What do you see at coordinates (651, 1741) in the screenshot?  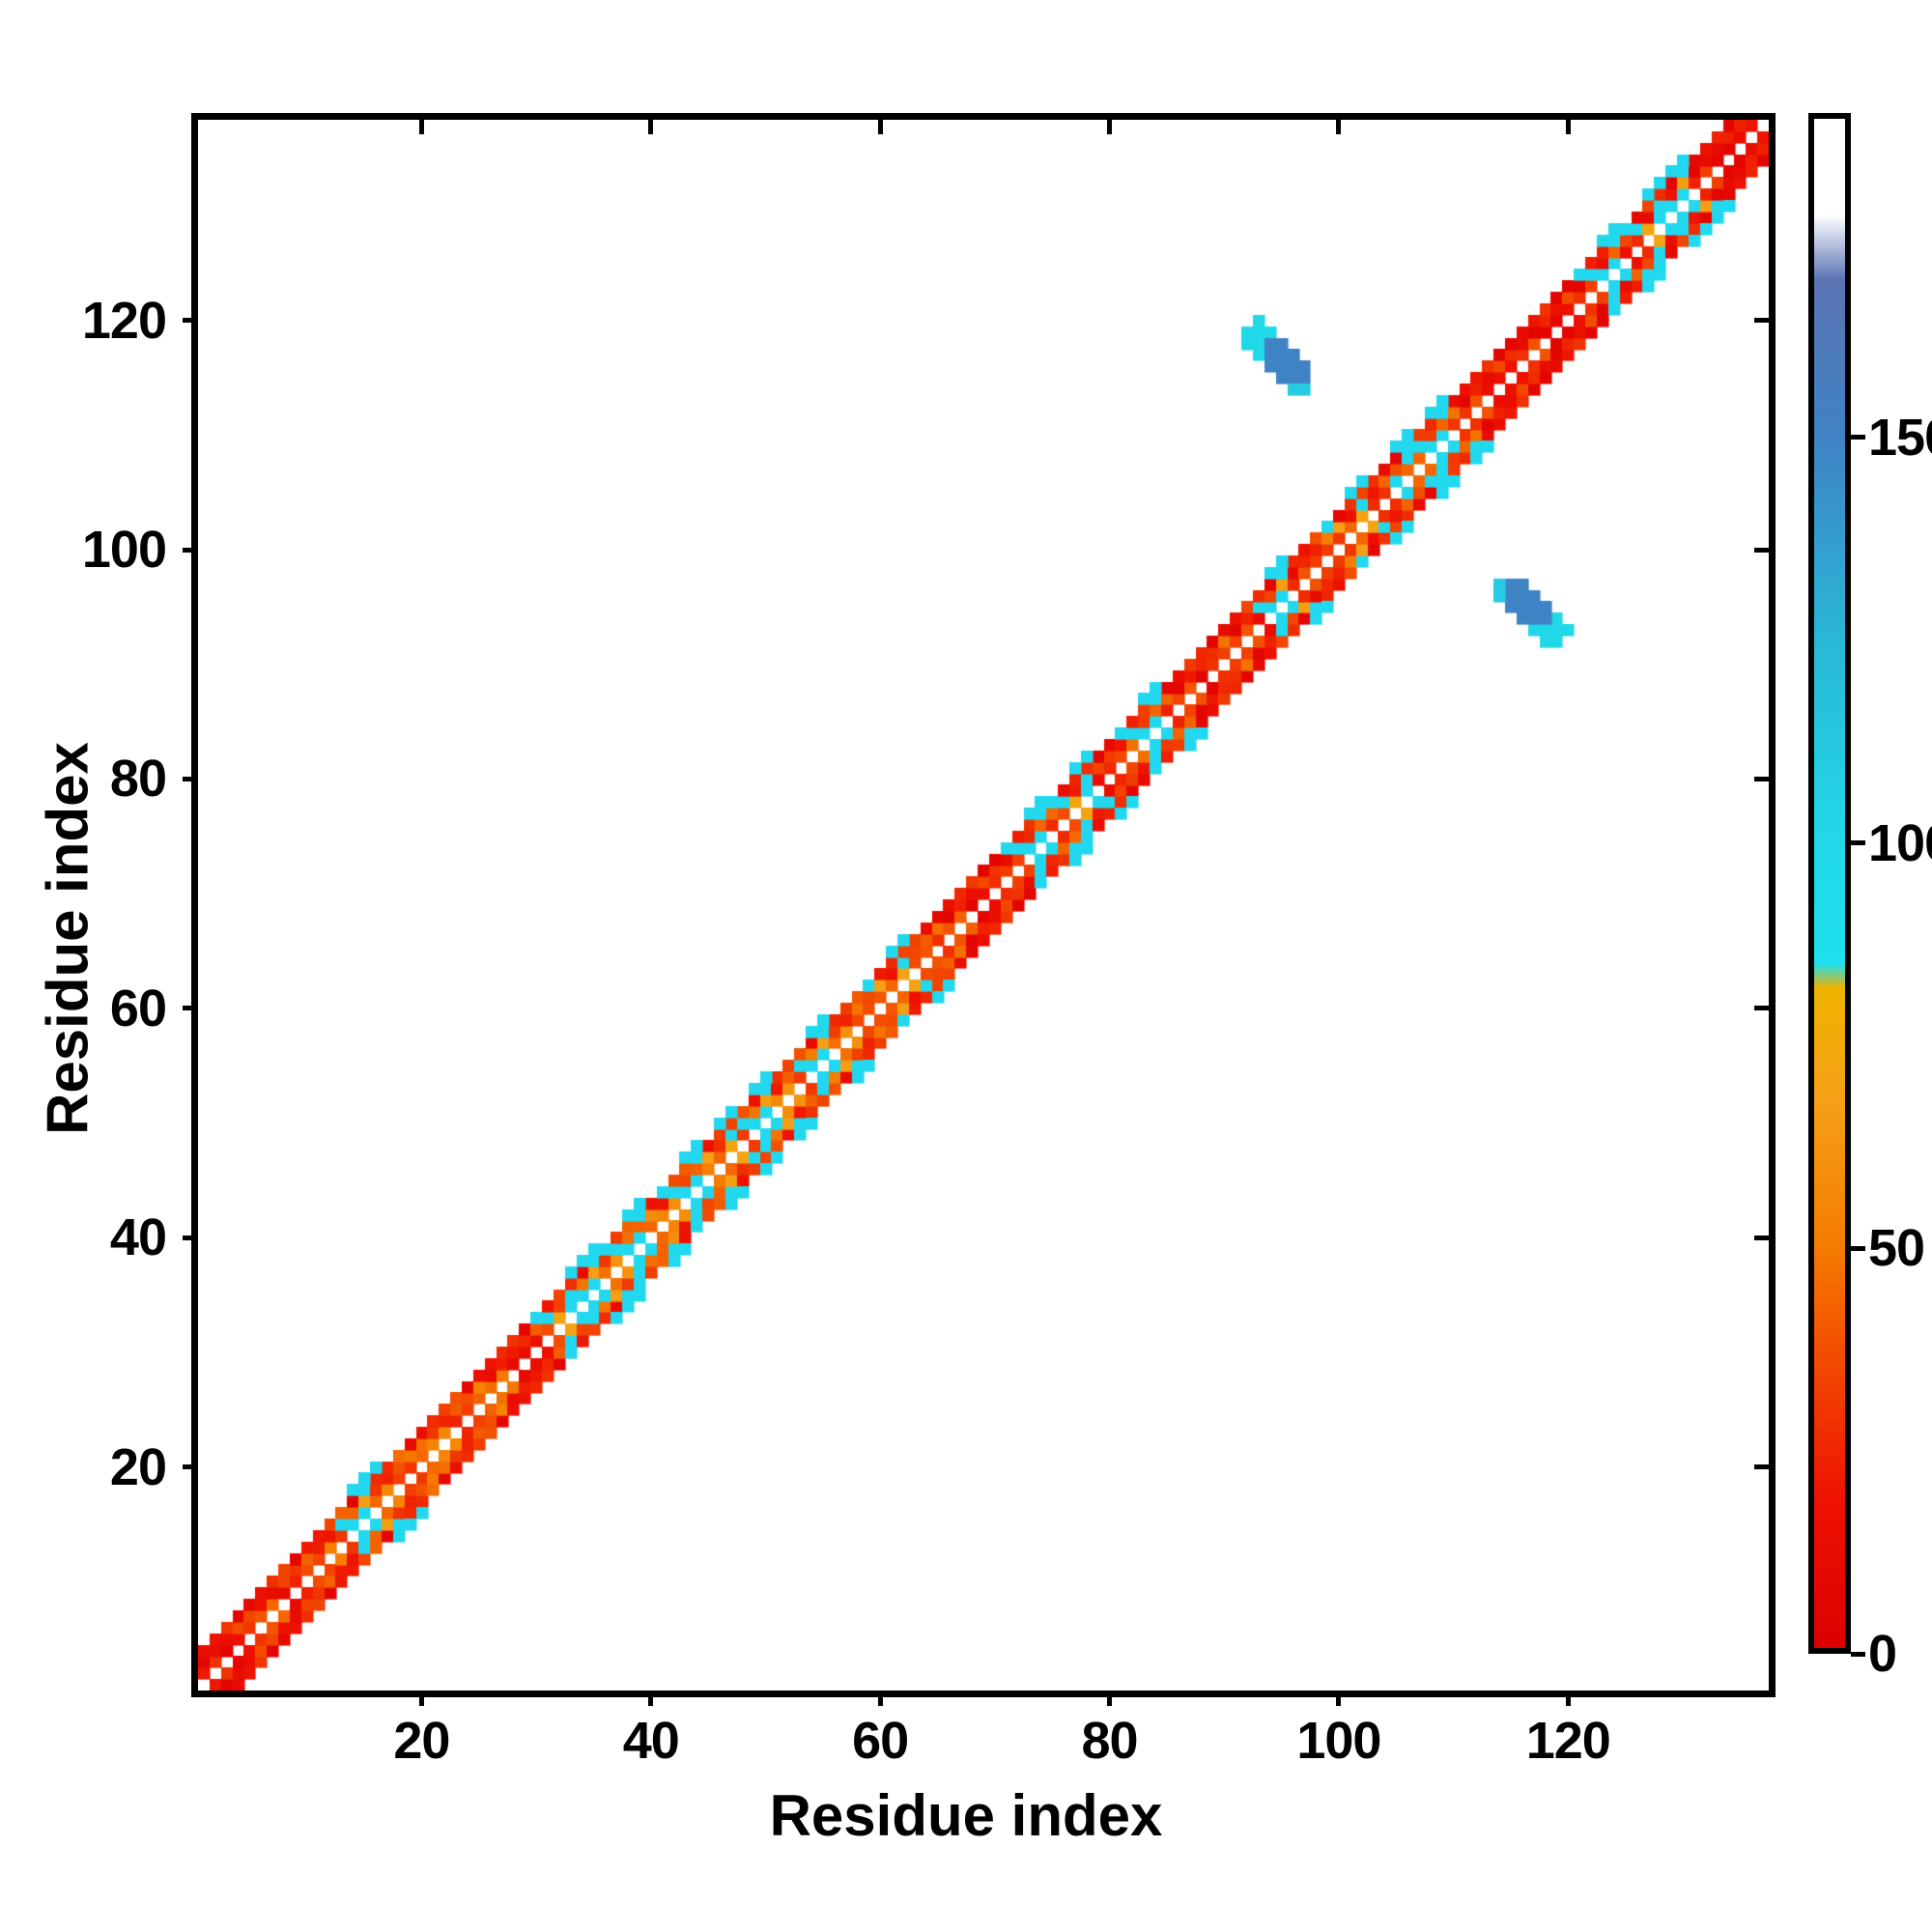 I see `x-tick-label-40: 40` at bounding box center [651, 1741].